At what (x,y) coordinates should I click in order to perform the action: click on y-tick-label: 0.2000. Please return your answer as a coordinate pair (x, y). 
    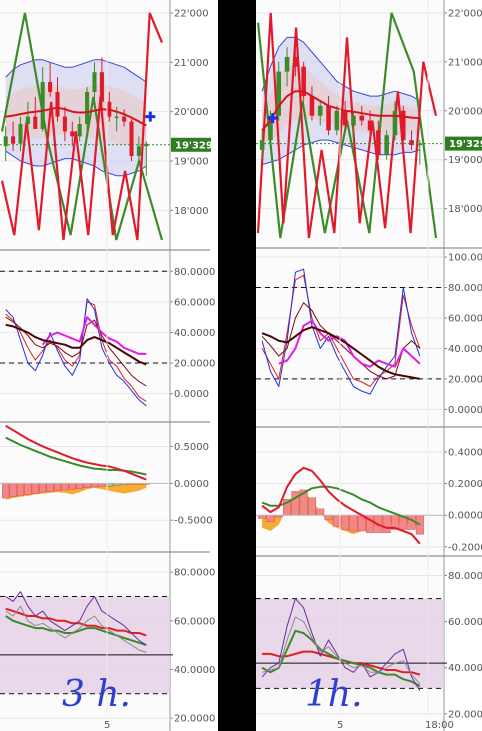
    Looking at the image, I should click on (465, 484).